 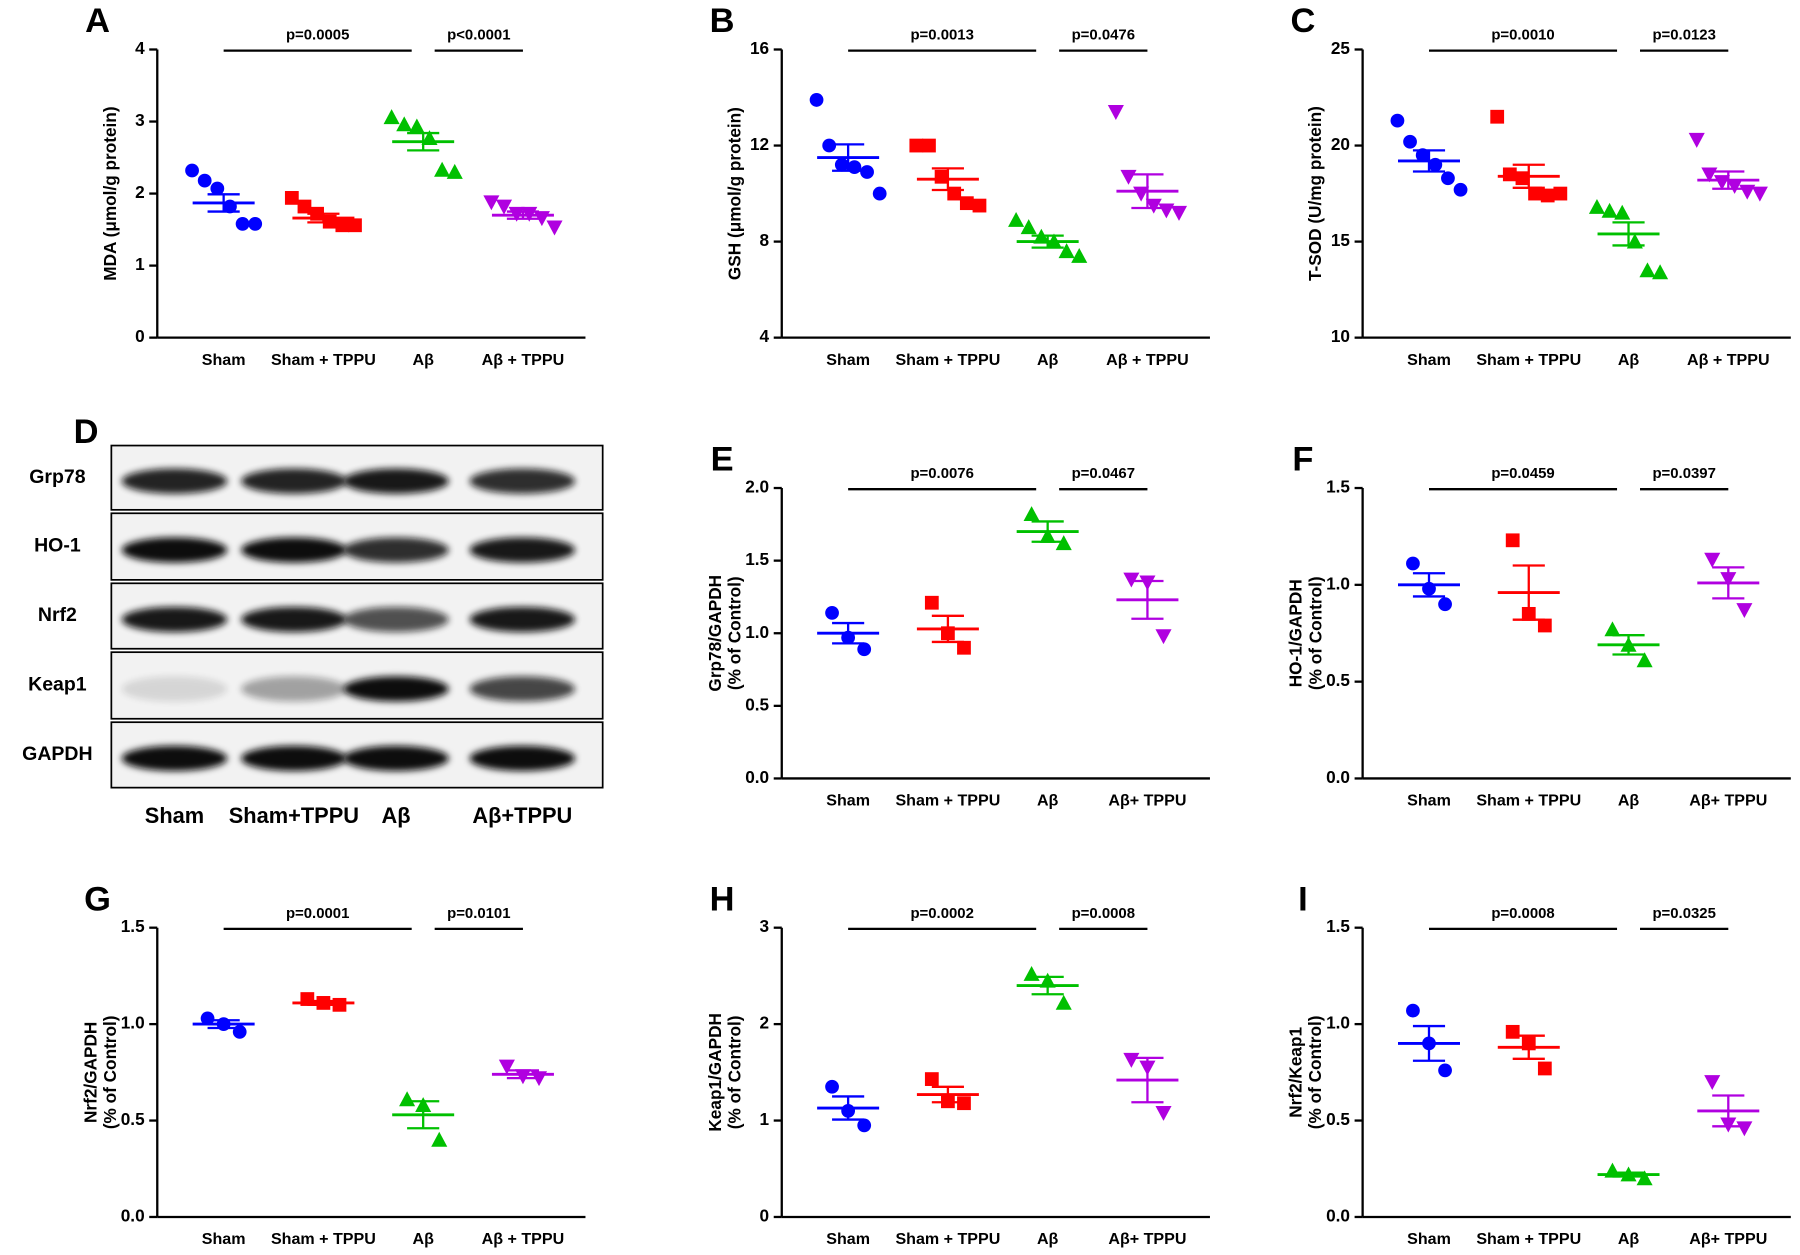 I want to click on y-tick-label: 20, so click(x=1340, y=144).